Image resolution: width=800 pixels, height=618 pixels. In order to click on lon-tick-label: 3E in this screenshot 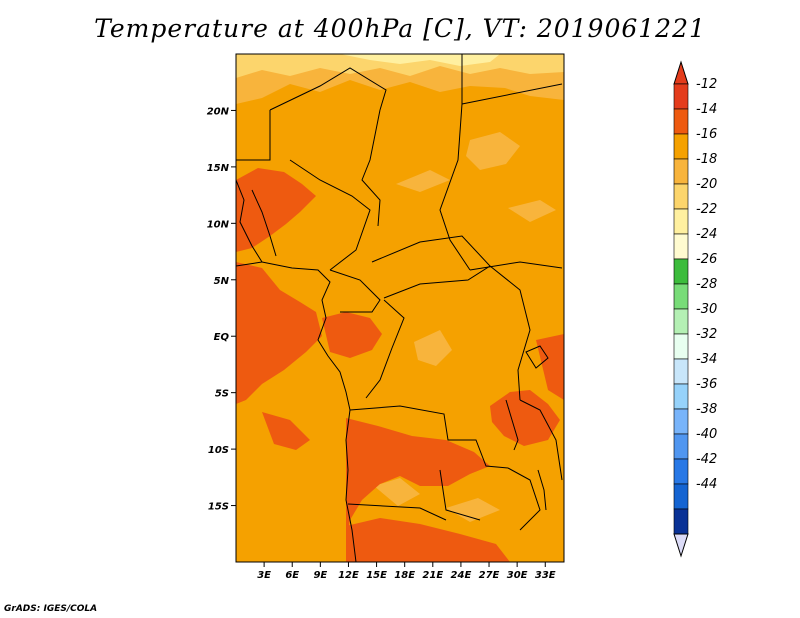, I will do `click(264, 575)`.